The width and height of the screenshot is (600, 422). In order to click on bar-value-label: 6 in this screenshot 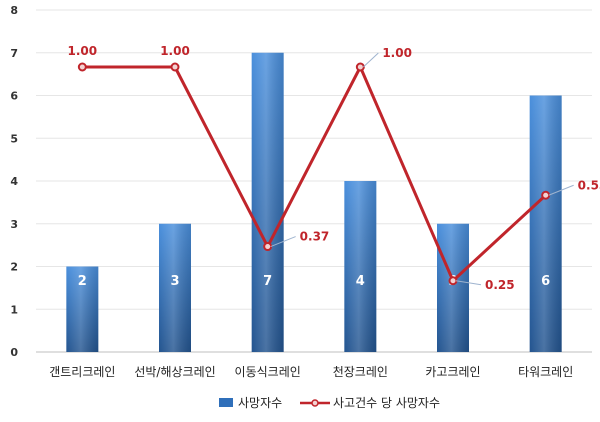, I will do `click(545, 281)`.